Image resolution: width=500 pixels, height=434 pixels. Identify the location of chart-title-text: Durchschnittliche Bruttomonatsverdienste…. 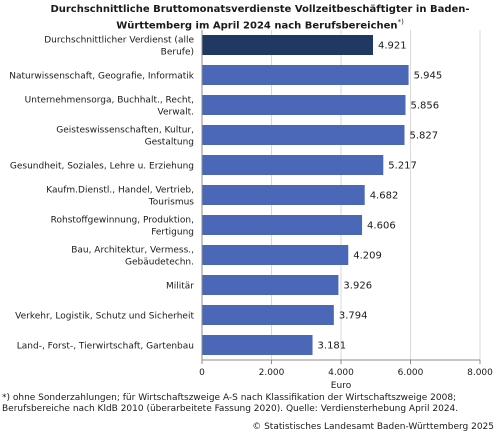
(260, 18).